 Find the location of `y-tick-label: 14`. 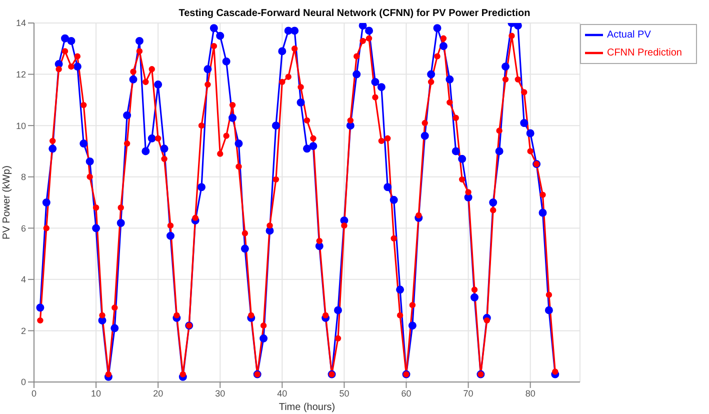

y-tick-label: 14 is located at coordinates (21, 23).